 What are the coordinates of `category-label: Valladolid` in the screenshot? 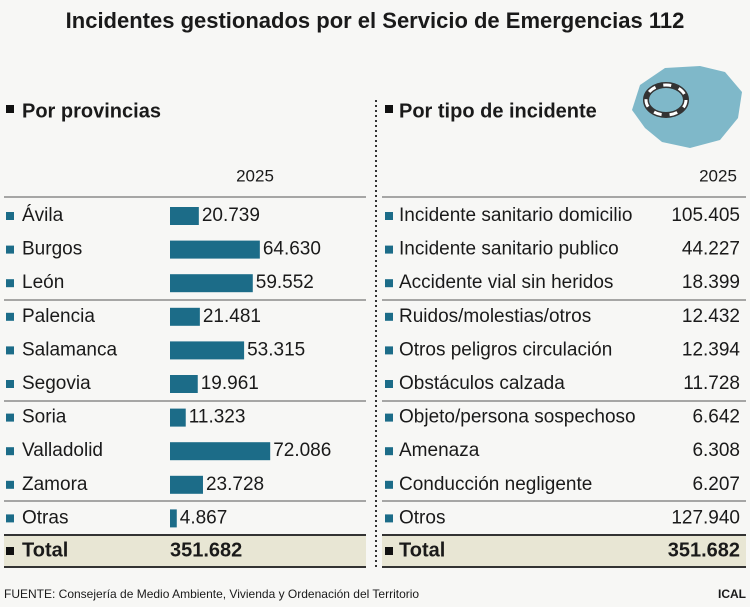 It's located at (62, 450).